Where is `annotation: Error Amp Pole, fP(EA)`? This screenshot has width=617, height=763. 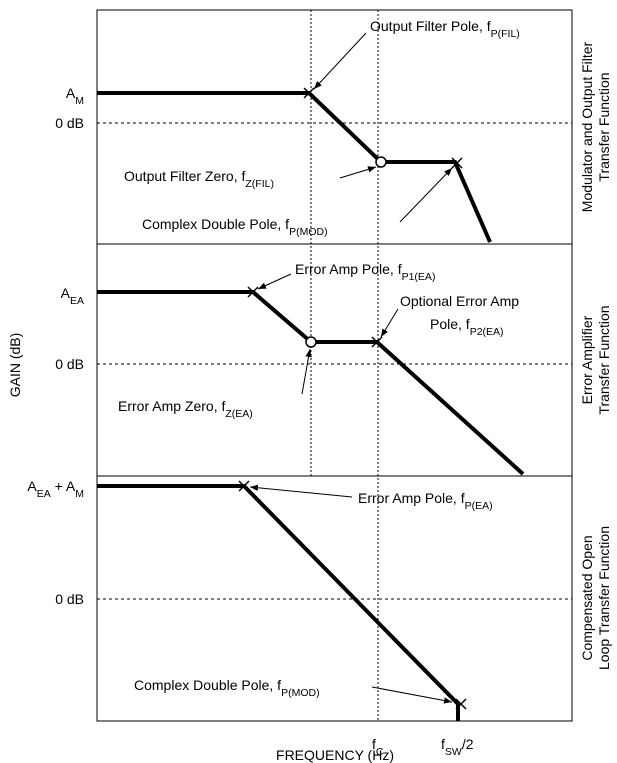 annotation: Error Amp Pole, fP(EA) is located at coordinates (425, 501).